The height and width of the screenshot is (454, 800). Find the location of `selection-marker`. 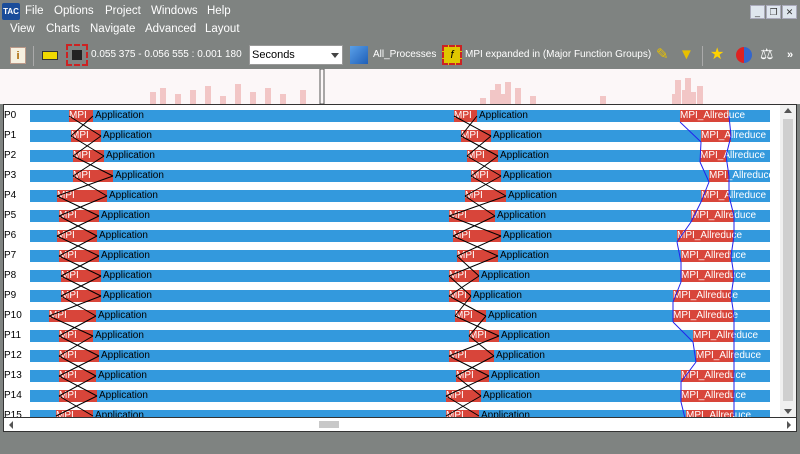

selection-marker is located at coordinates (322, 86).